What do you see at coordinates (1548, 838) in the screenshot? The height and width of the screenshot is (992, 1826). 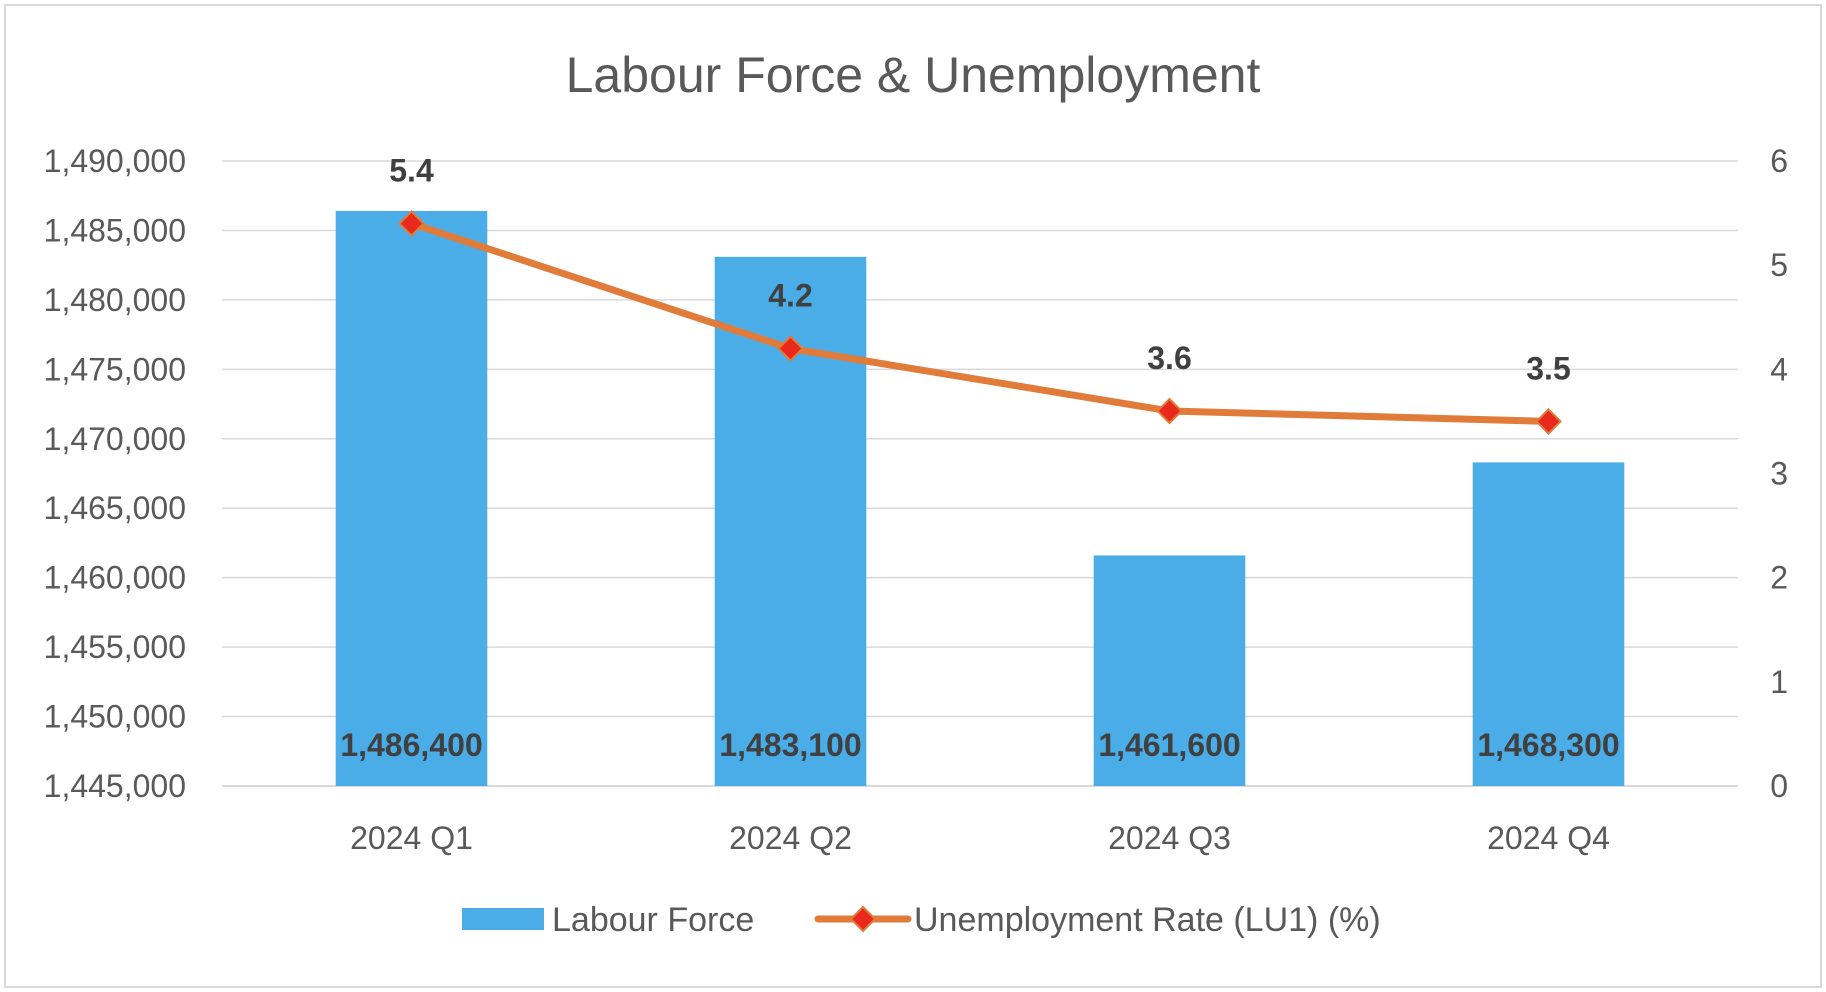 I see `x-tick-label: 2024 Q4` at bounding box center [1548, 838].